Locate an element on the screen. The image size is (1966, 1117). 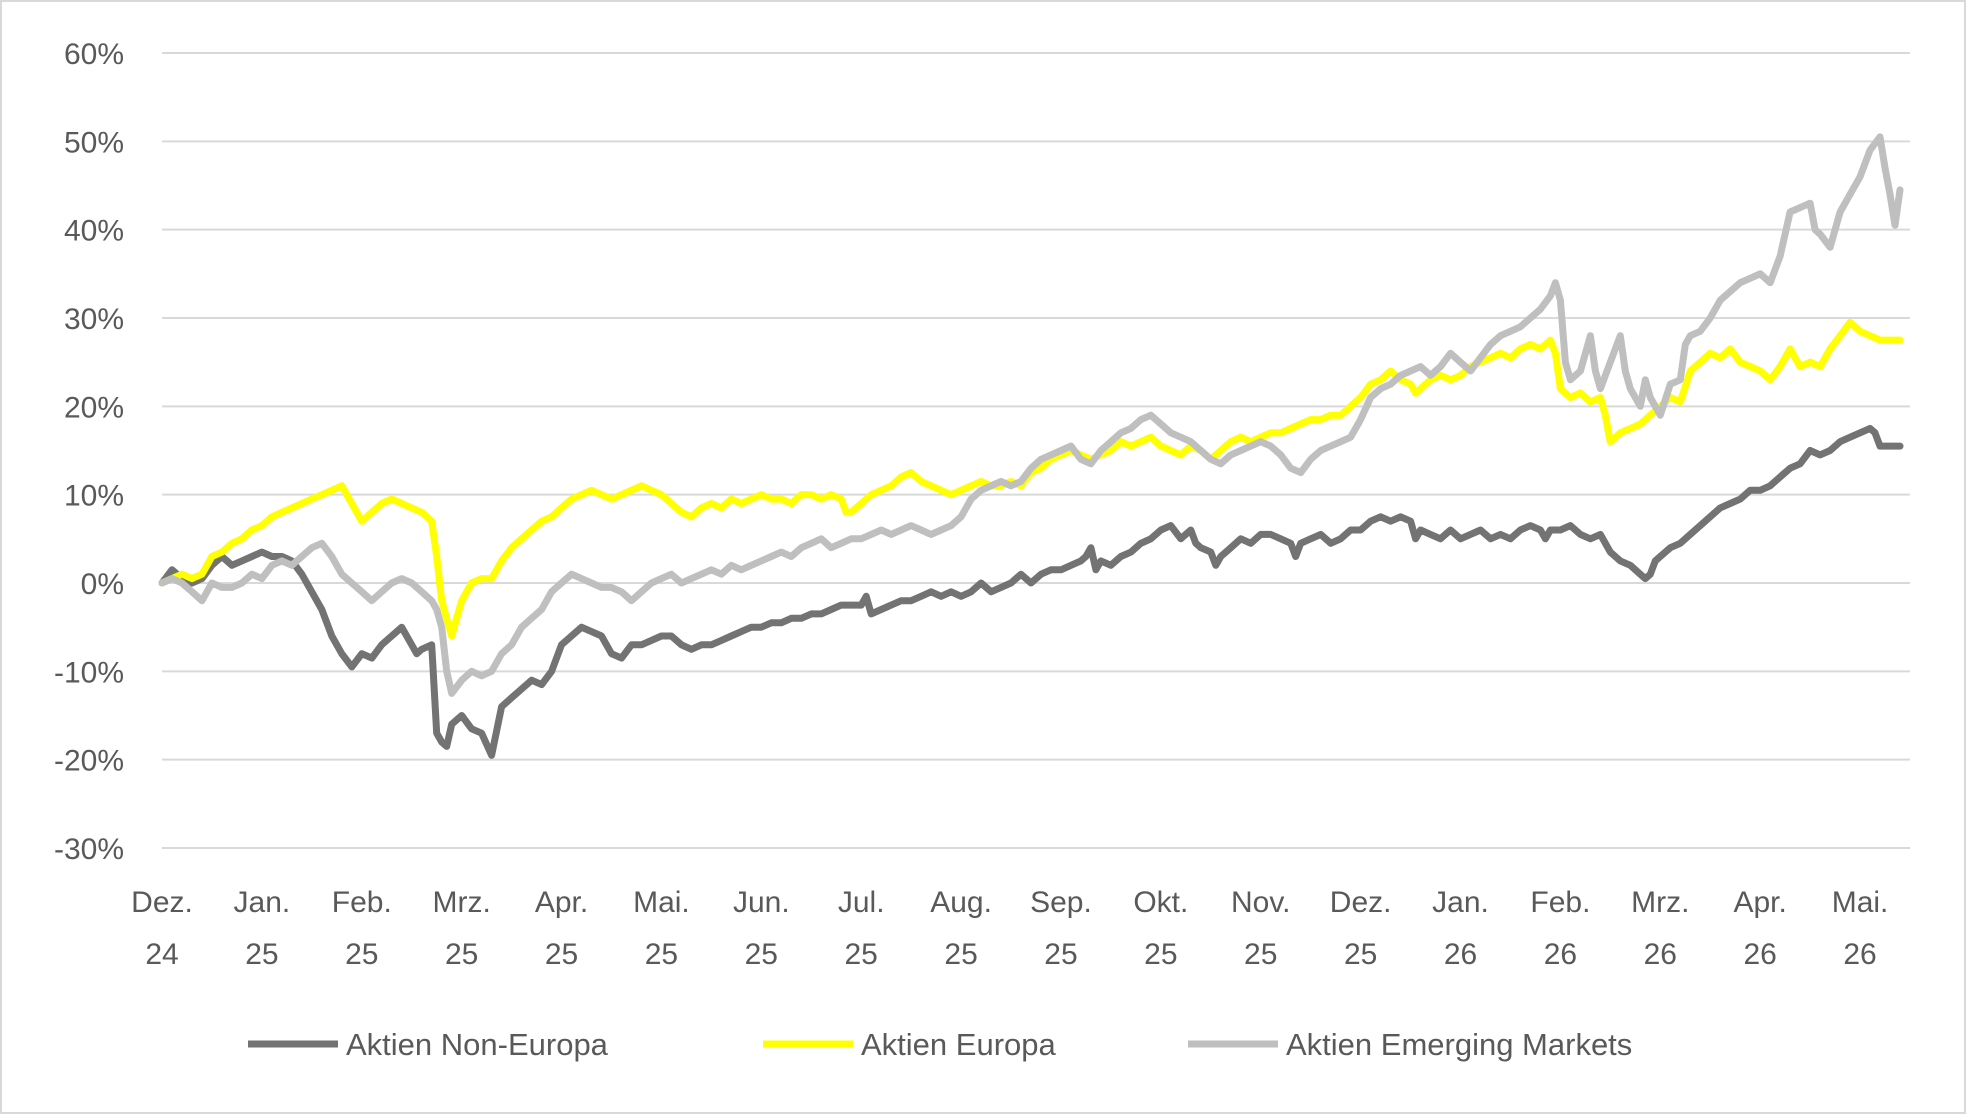
y-tick-label: 20% is located at coordinates (94, 407).